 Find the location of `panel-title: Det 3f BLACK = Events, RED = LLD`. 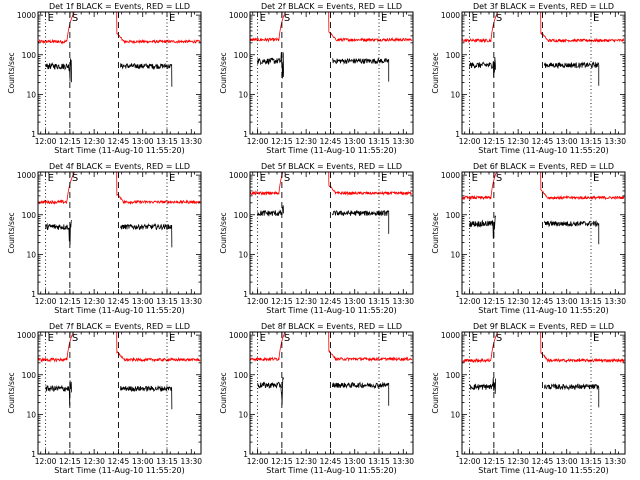

panel-title: Det 3f BLACK = Events, RED = LLD is located at coordinates (543, 6).